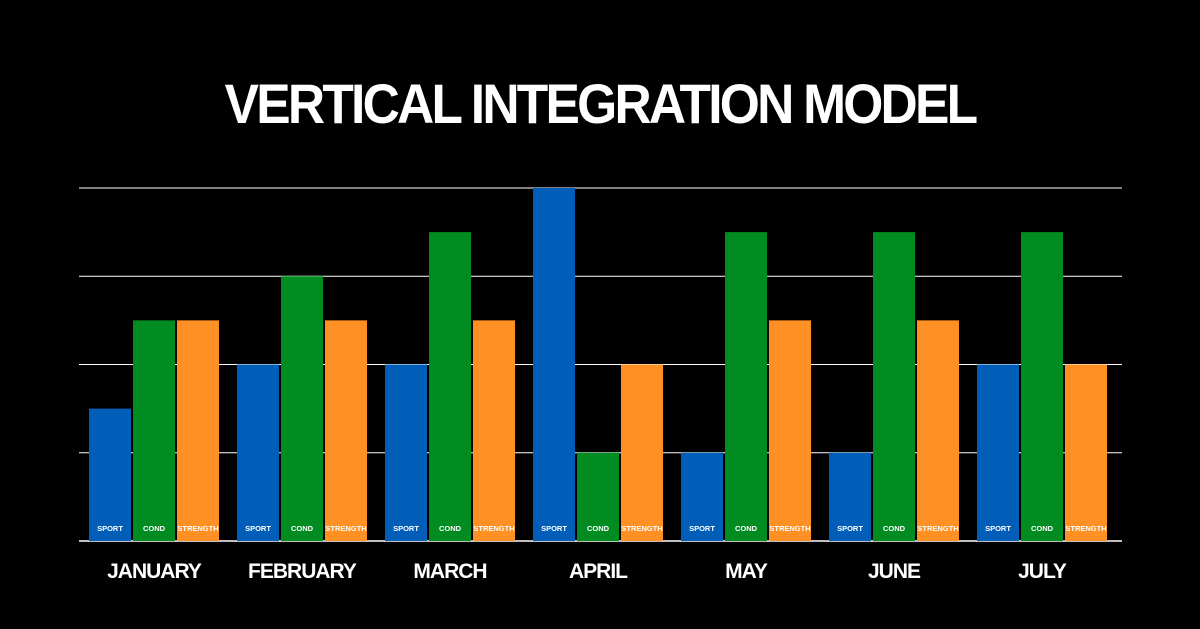 Image resolution: width=1200 pixels, height=629 pixels. I want to click on bar-sport-june, so click(850, 496).